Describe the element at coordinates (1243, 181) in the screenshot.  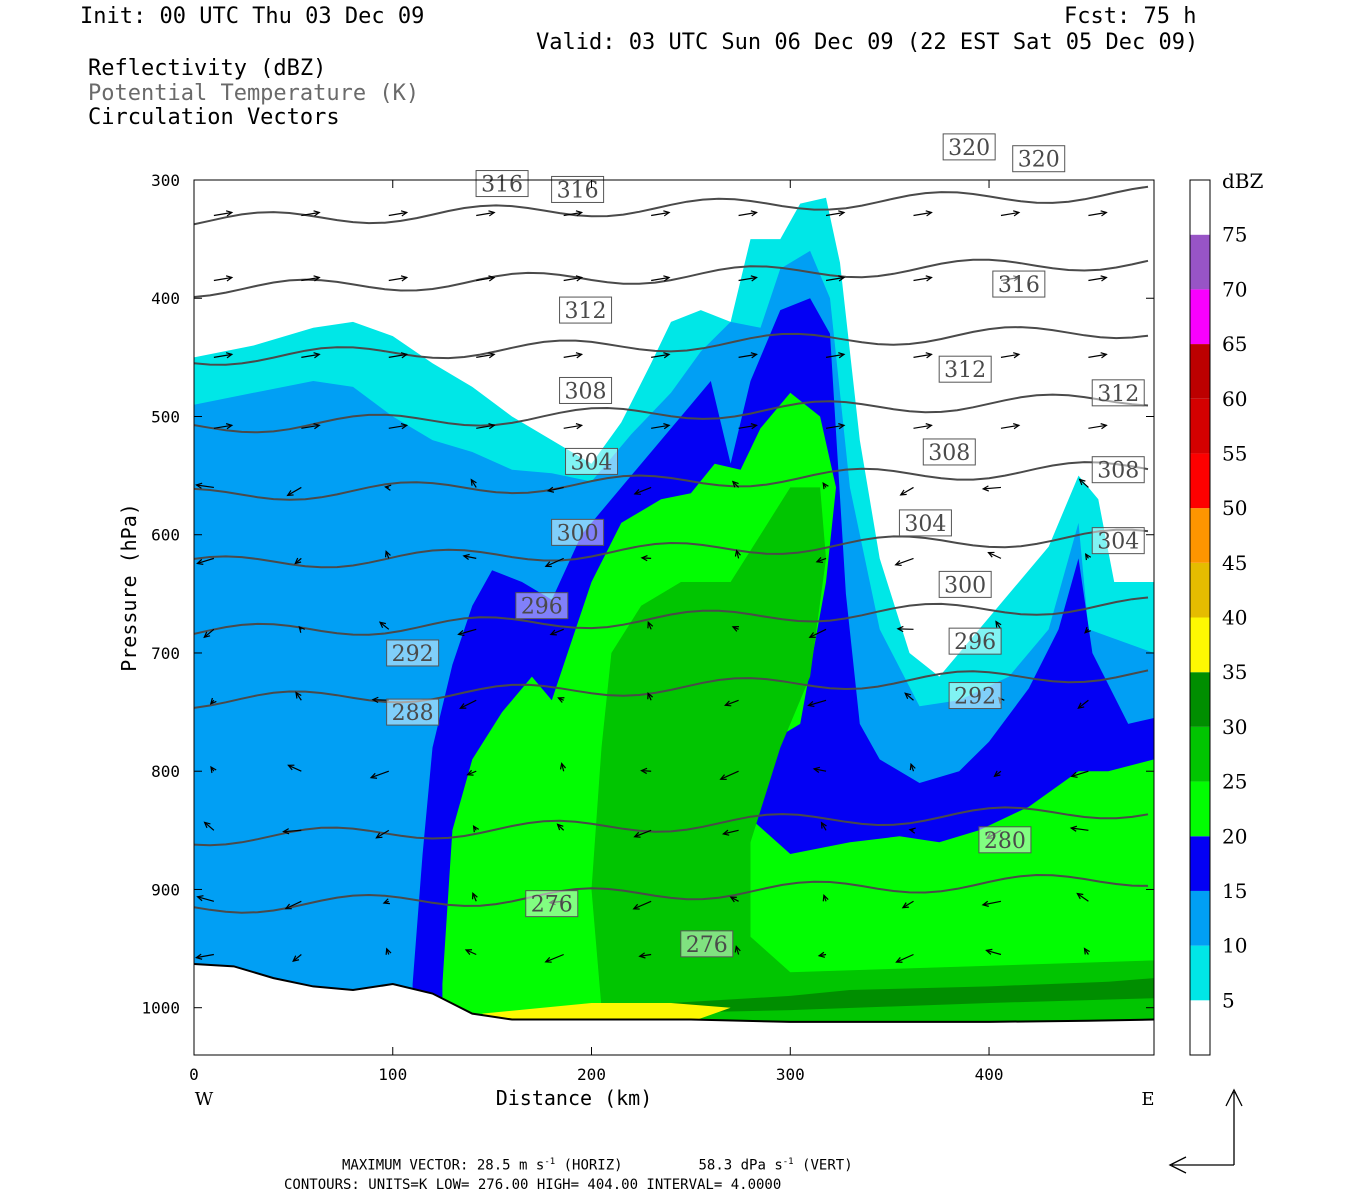
I see `colorbar-title: dBZ` at that location.